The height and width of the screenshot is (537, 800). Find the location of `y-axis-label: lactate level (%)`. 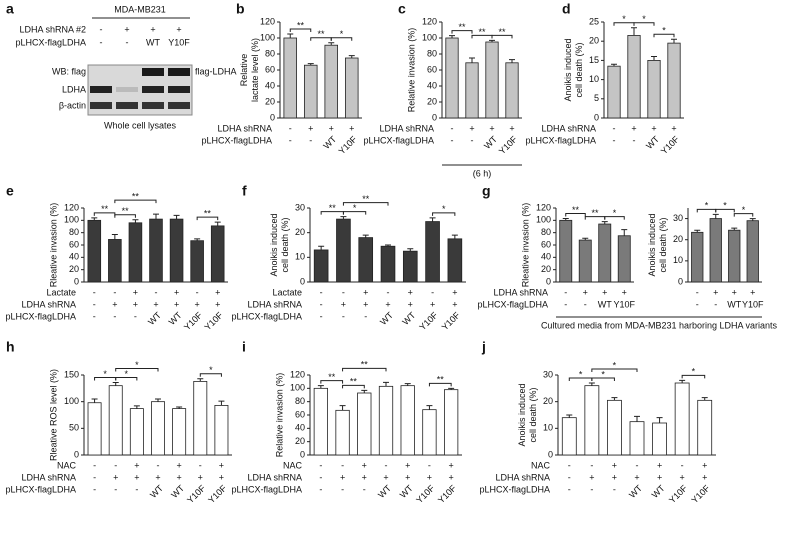

y-axis-label: lactate level (%) is located at coordinates (255, 70).